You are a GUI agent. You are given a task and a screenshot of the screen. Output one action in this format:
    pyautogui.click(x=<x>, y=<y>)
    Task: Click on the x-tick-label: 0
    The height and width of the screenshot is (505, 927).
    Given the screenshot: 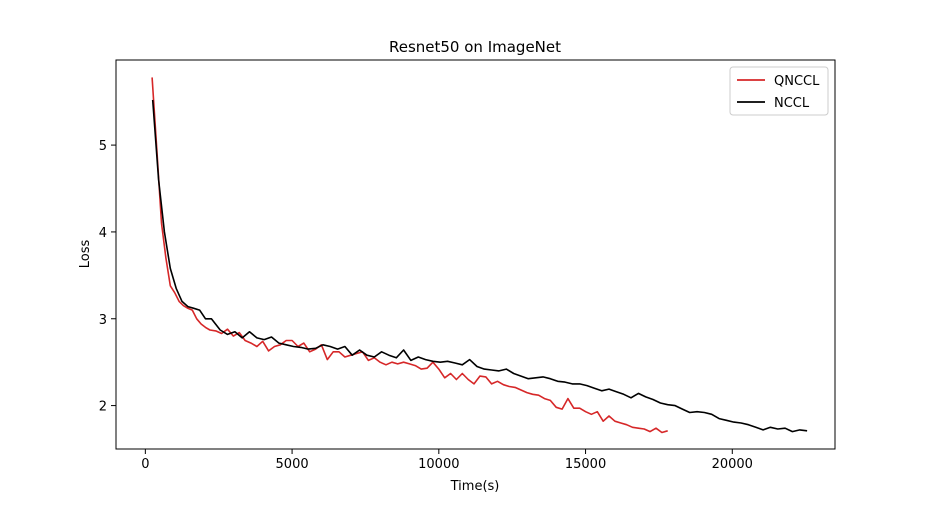 What is the action you would take?
    pyautogui.click(x=145, y=464)
    